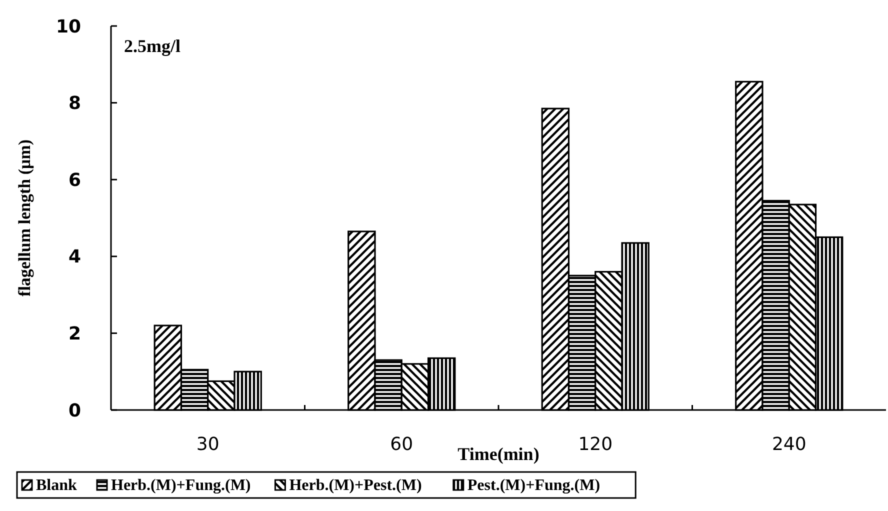 Image resolution: width=888 pixels, height=511 pixels. What do you see at coordinates (208, 444) in the screenshot?
I see `x-tick-label: 30` at bounding box center [208, 444].